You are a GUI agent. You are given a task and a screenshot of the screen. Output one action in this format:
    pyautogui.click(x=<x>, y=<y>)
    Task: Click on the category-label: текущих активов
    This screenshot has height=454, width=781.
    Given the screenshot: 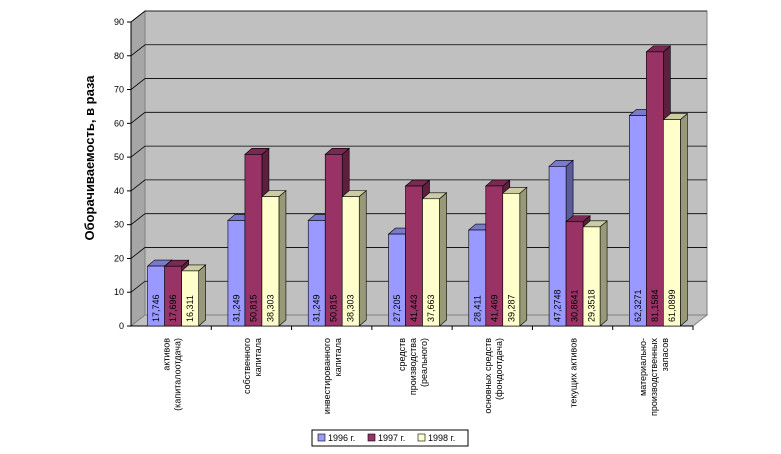 What is the action you would take?
    pyautogui.click(x=574, y=373)
    